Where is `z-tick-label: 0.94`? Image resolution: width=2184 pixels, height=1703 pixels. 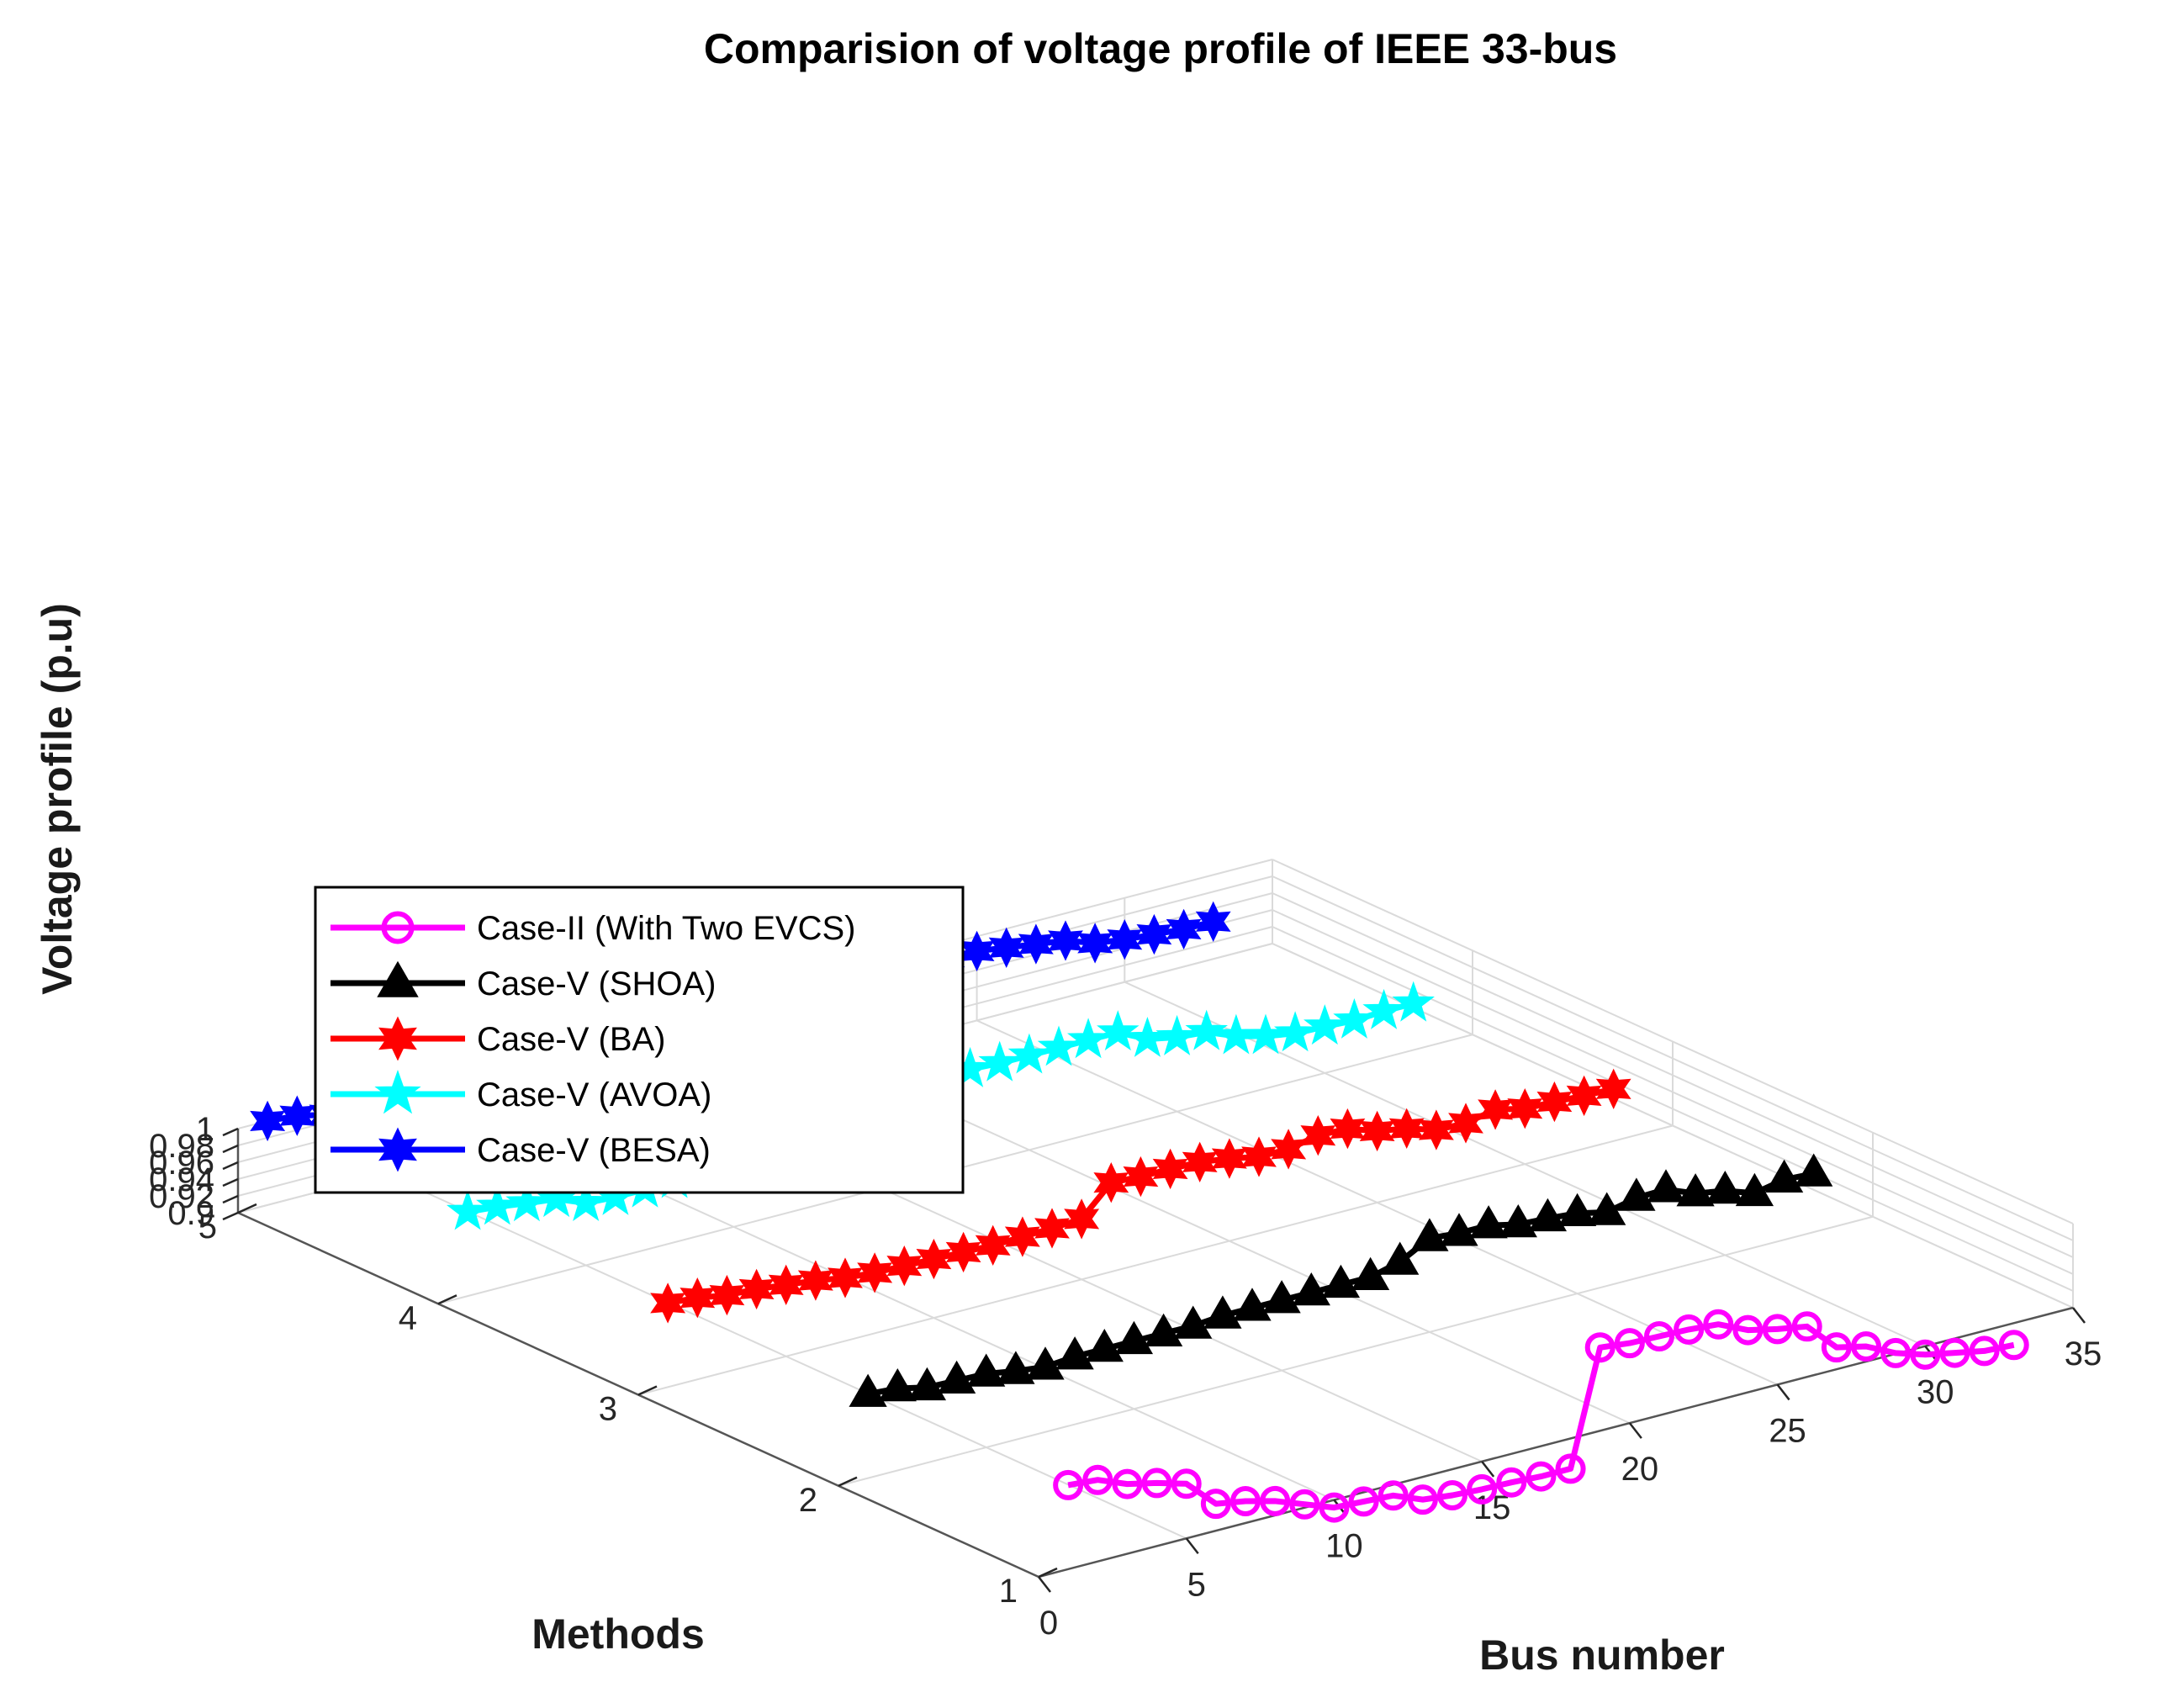 z-tick-label: 0.94 is located at coordinates (181, 1180).